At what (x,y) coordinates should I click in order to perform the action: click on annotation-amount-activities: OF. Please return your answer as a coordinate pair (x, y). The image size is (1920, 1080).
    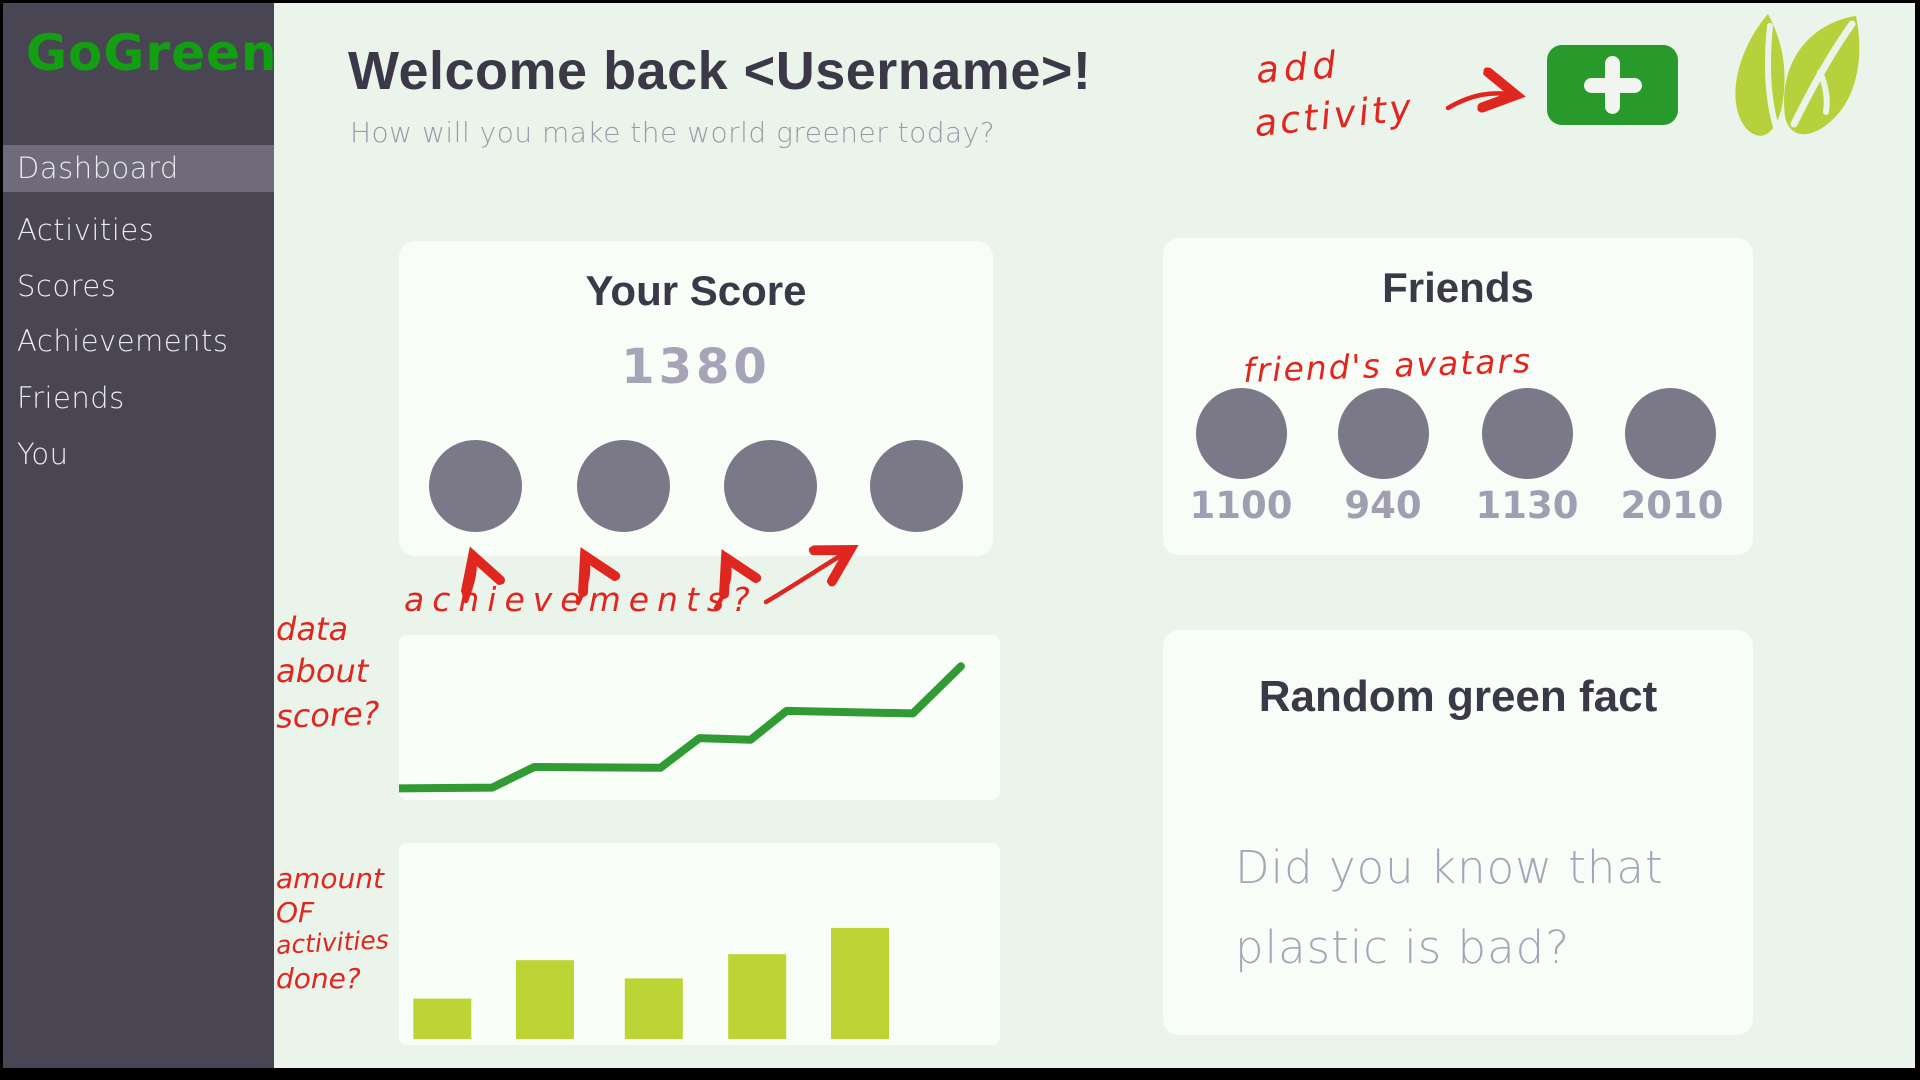
    Looking at the image, I should click on (295, 912).